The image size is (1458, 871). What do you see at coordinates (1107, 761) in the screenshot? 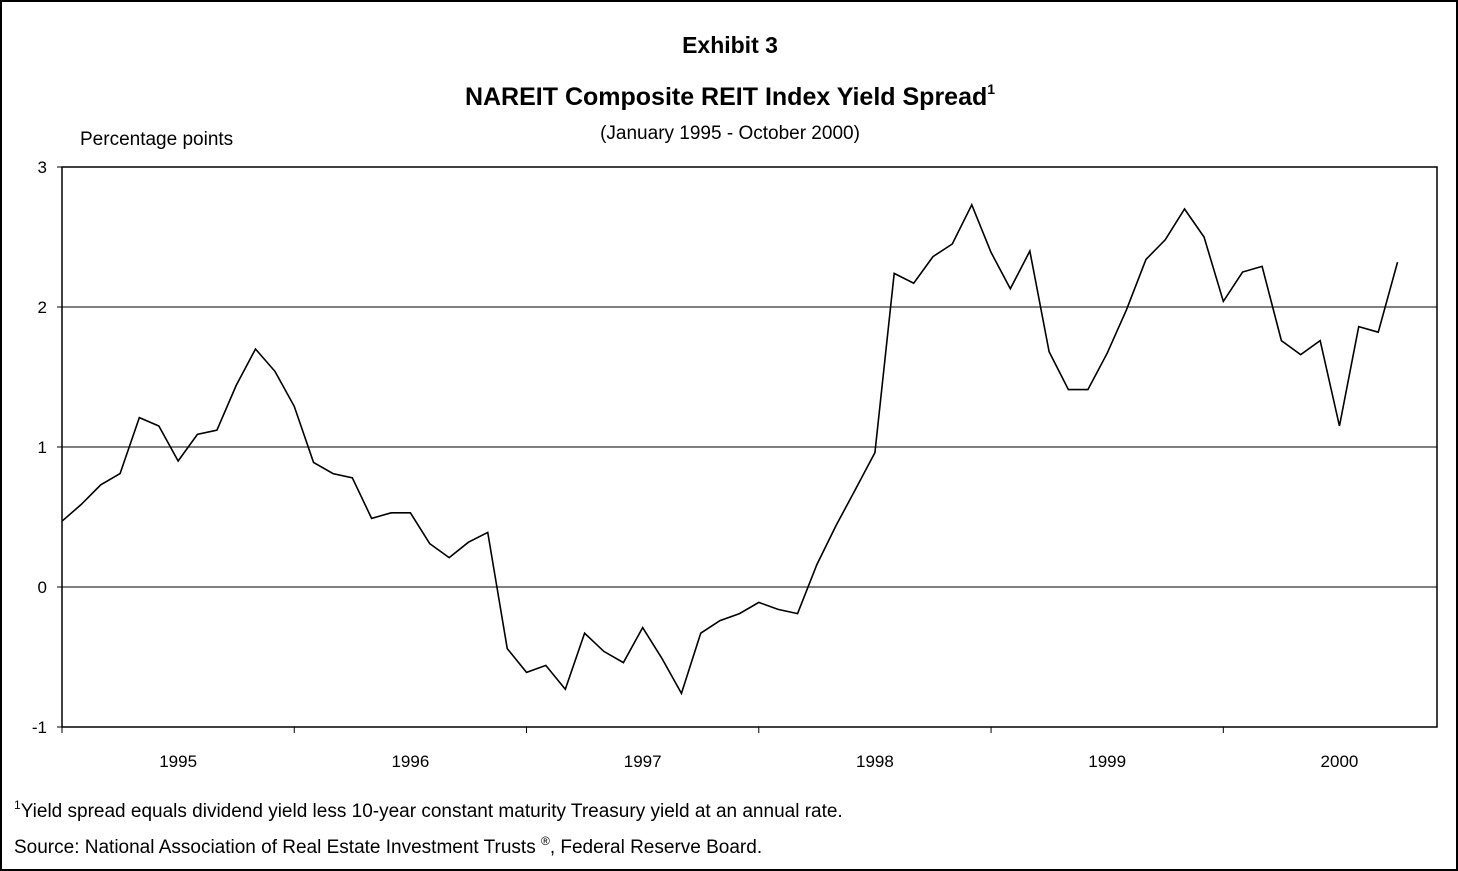
I see `x-tick-label: 1999` at bounding box center [1107, 761].